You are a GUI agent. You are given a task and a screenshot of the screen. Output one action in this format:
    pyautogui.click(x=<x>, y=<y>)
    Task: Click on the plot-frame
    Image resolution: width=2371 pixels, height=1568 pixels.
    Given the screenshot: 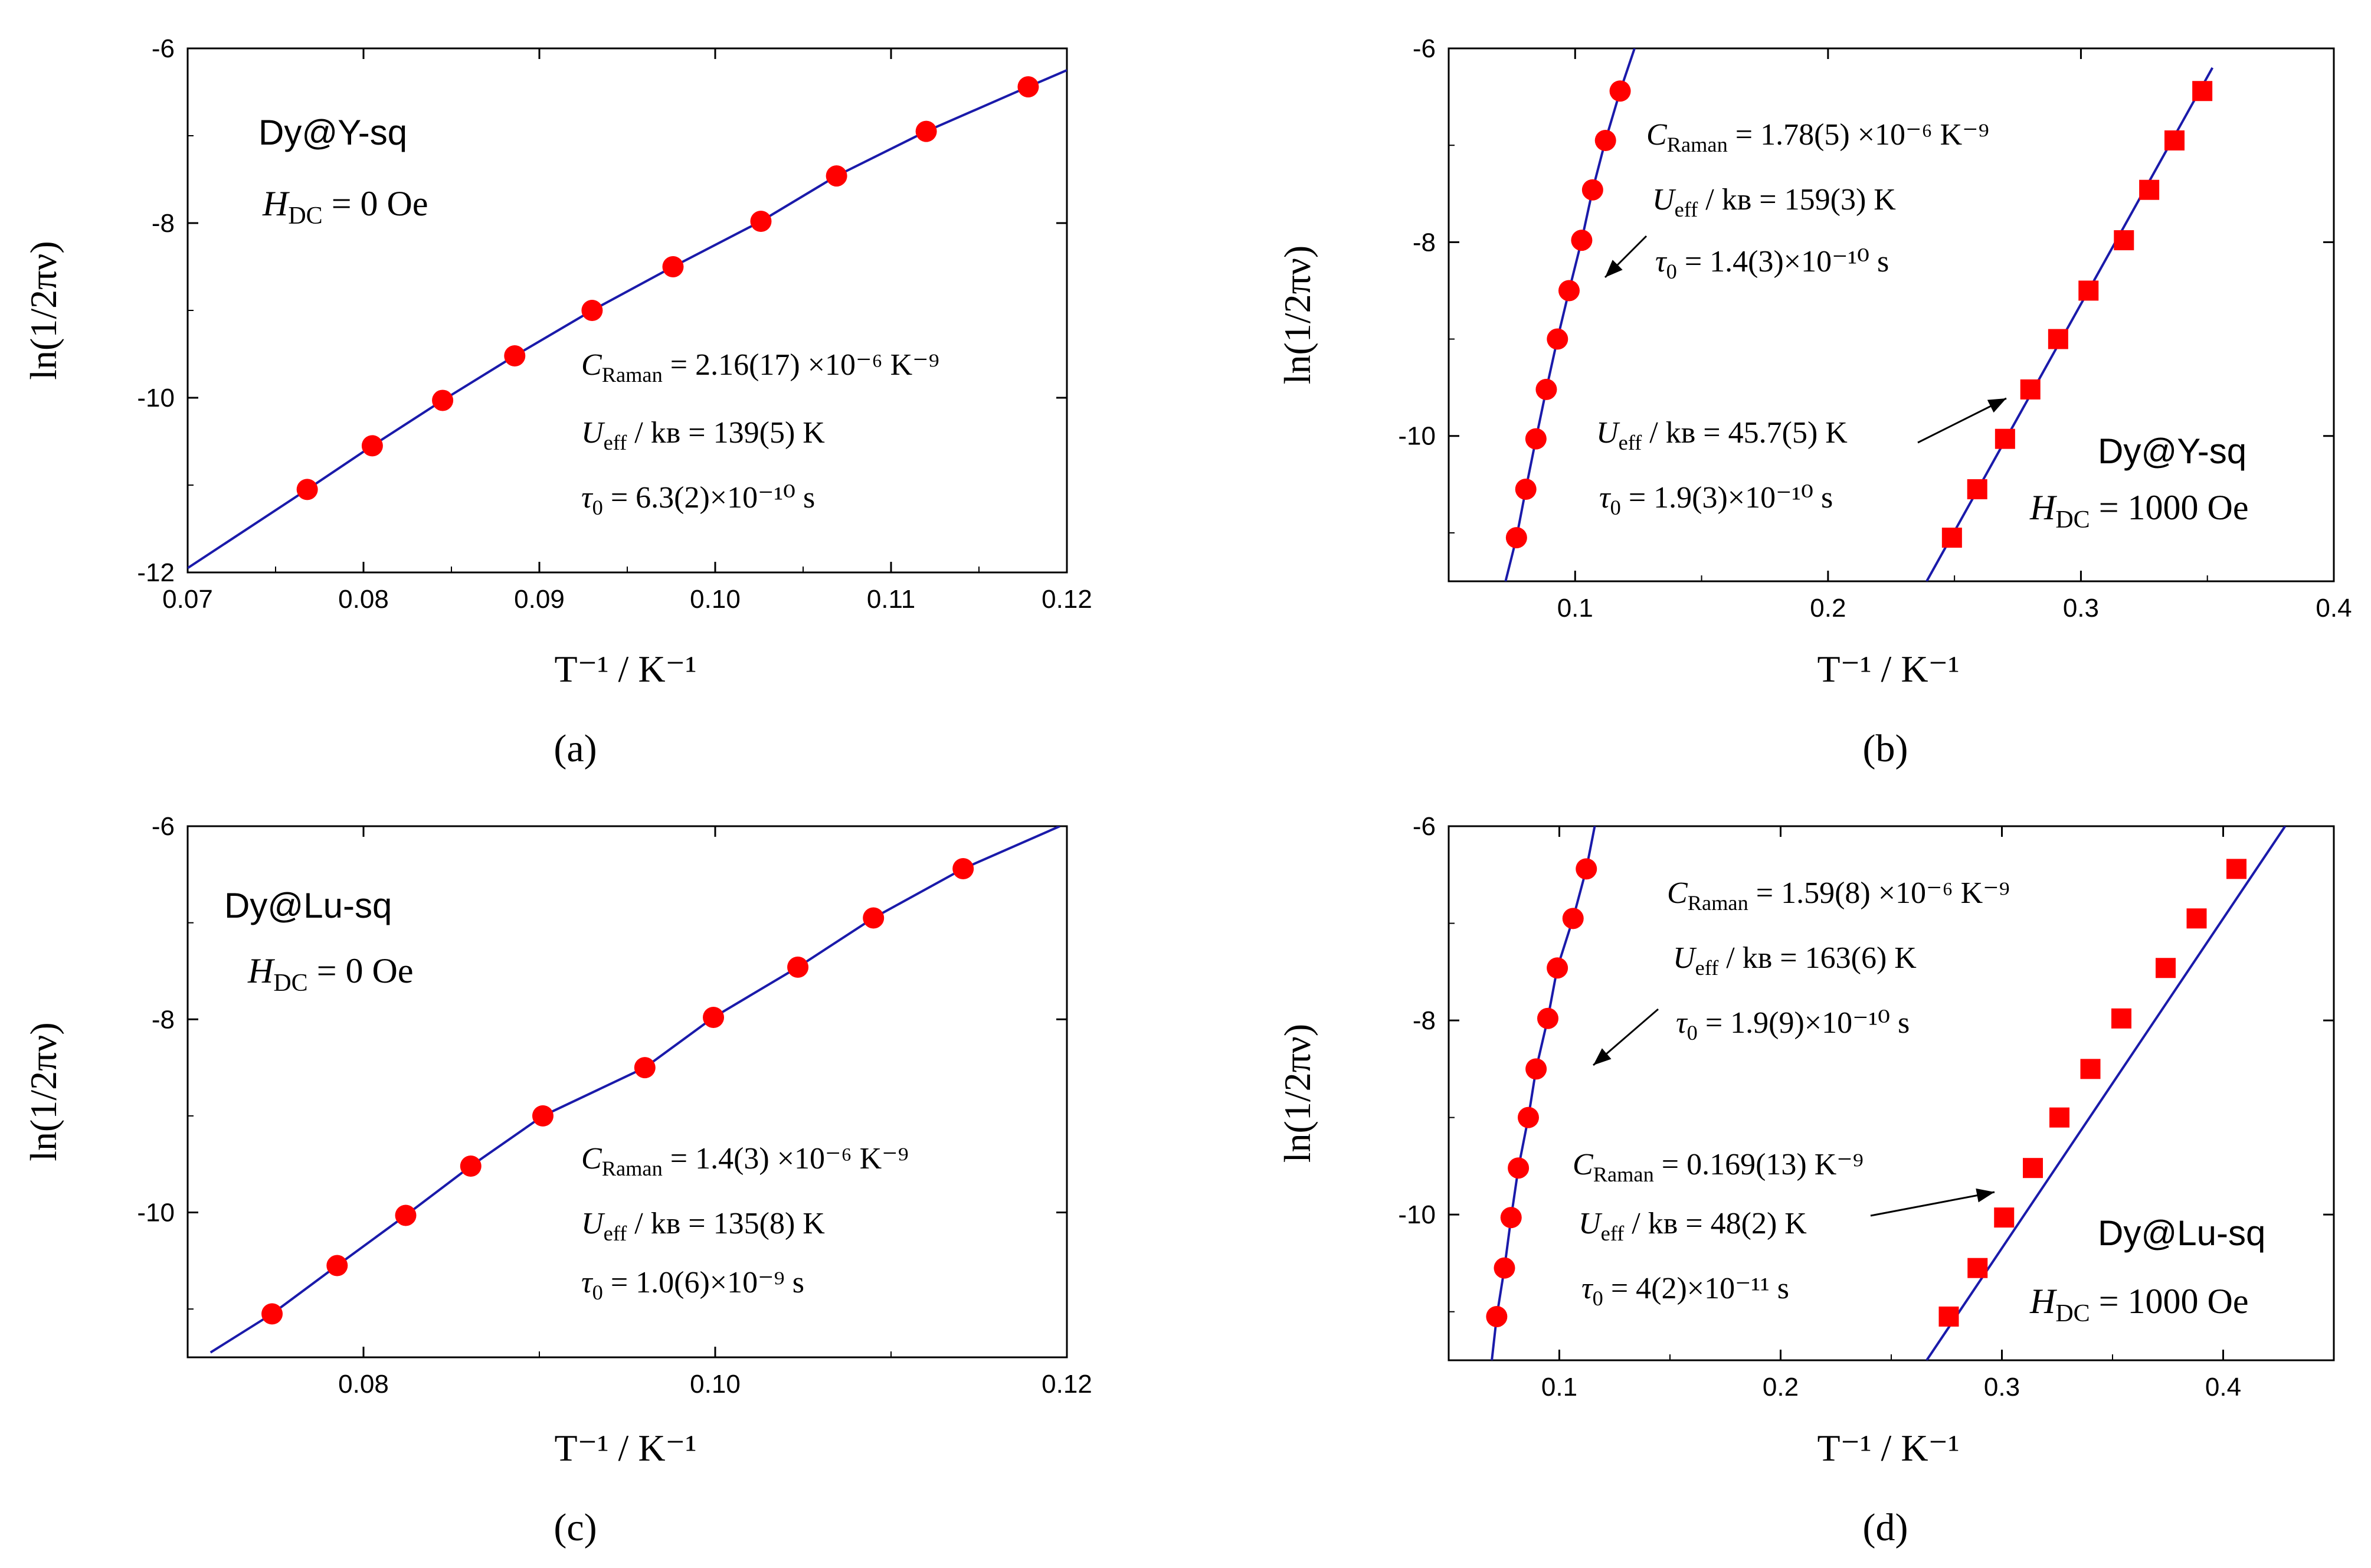 What is the action you would take?
    pyautogui.click(x=1892, y=314)
    